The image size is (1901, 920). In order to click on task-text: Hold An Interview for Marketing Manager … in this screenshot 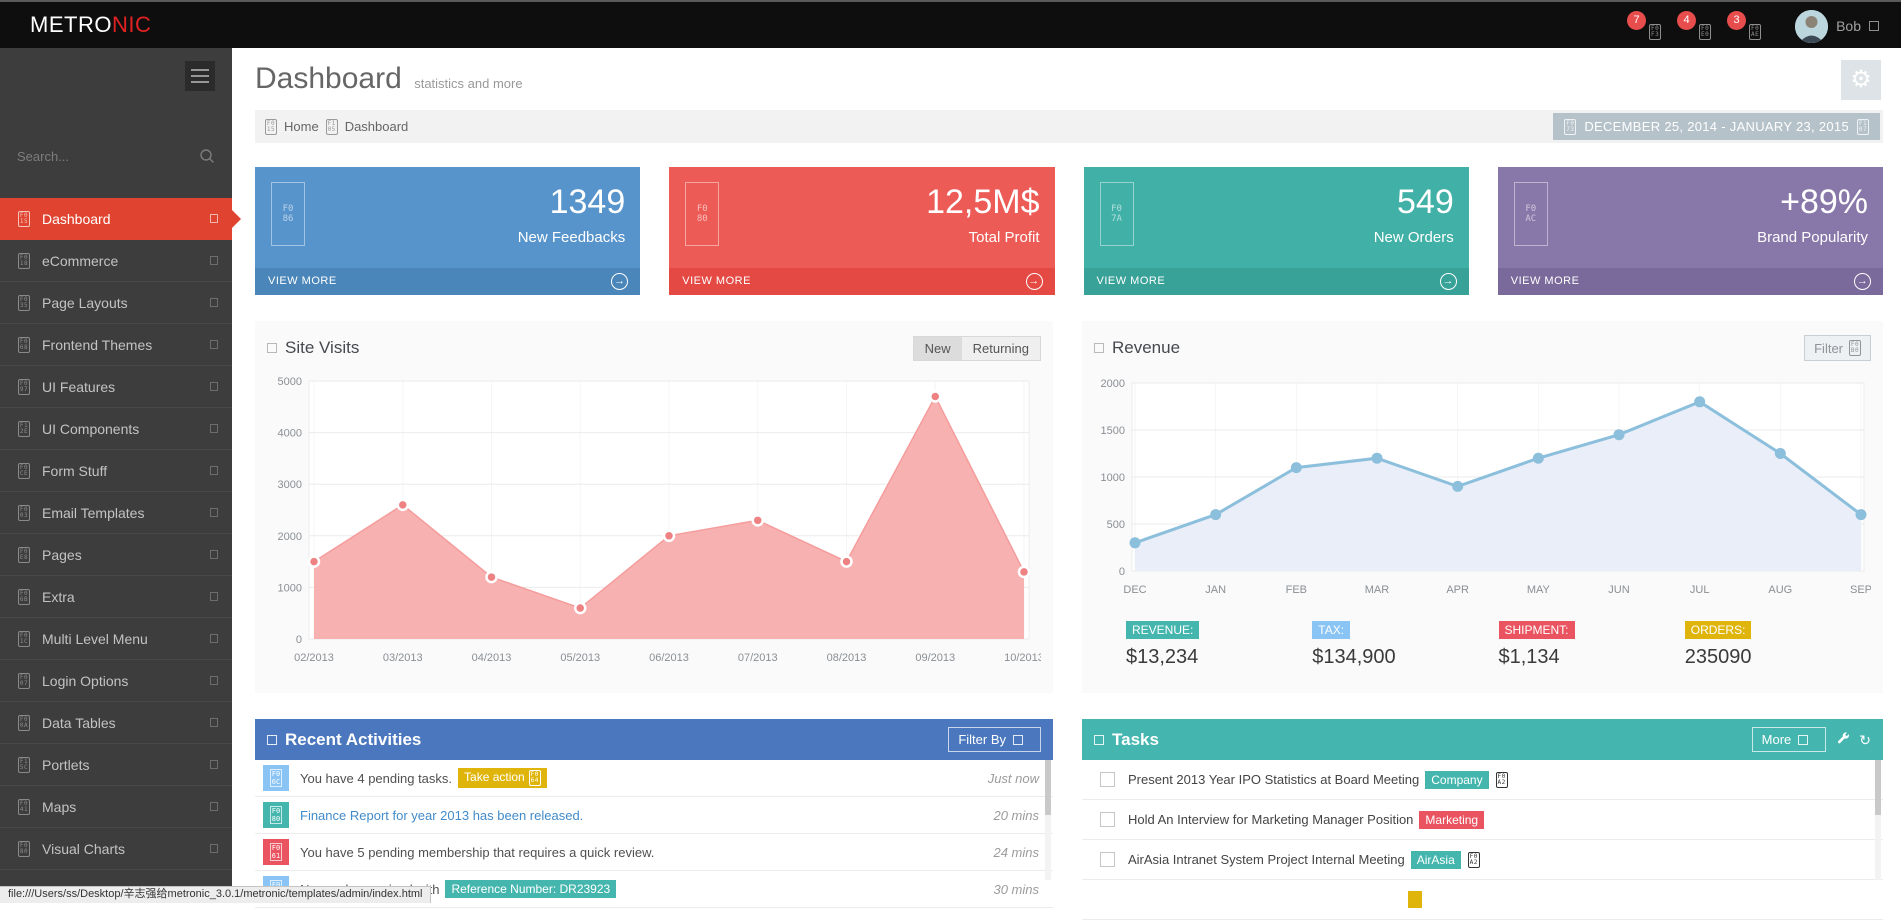, I will do `click(1270, 819)`.